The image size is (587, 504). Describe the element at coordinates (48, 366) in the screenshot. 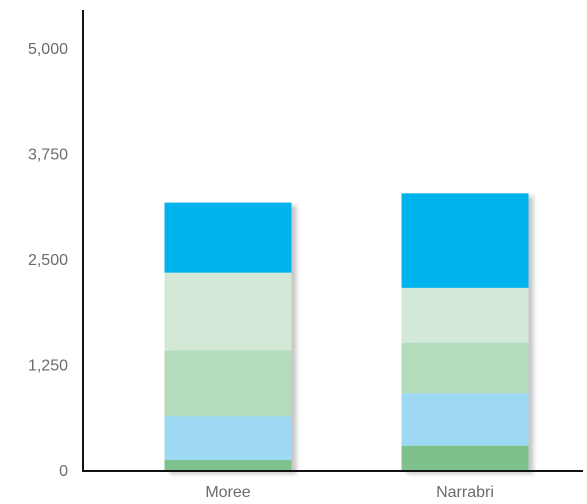

I see `y-tick-label: 1,250` at that location.